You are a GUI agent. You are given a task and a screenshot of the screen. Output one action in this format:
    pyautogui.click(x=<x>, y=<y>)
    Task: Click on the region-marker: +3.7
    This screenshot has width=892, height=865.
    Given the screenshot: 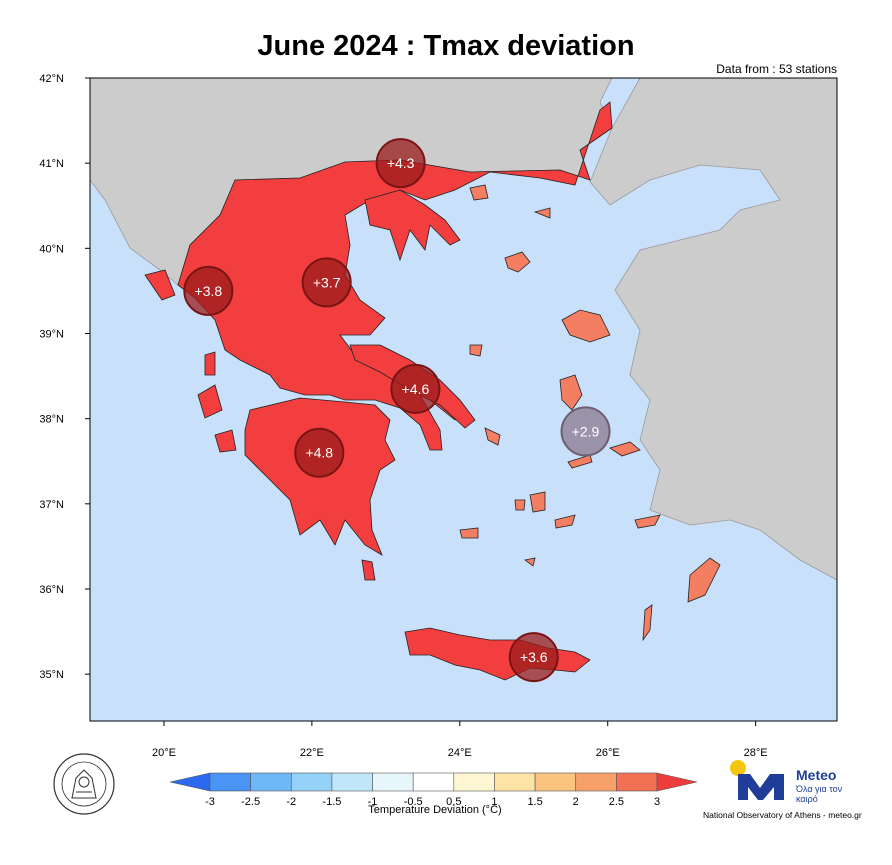 What is the action you would take?
    pyautogui.click(x=326, y=282)
    